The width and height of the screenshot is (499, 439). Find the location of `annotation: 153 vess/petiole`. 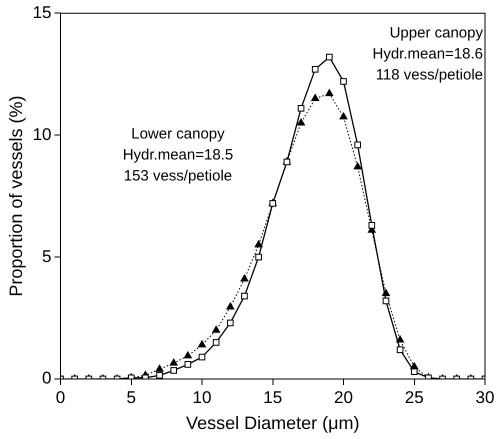

annotation: 153 vess/petiole is located at coordinates (178, 175).